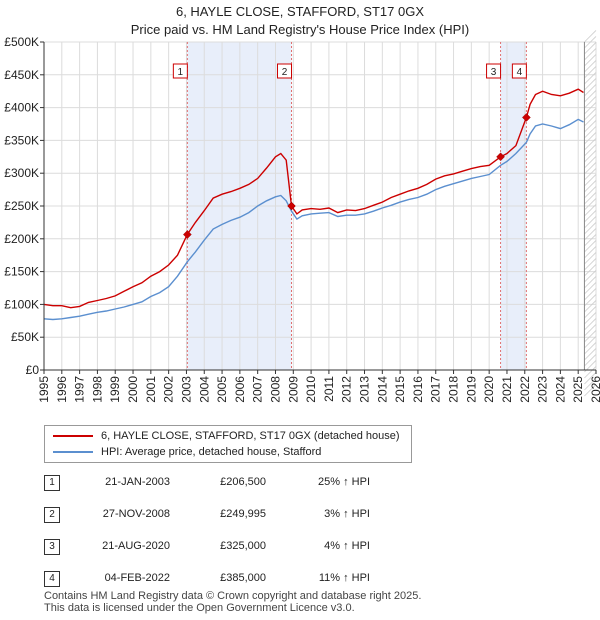  What do you see at coordinates (151, 389) in the screenshot?
I see `x-tick-label: 2001` at bounding box center [151, 389].